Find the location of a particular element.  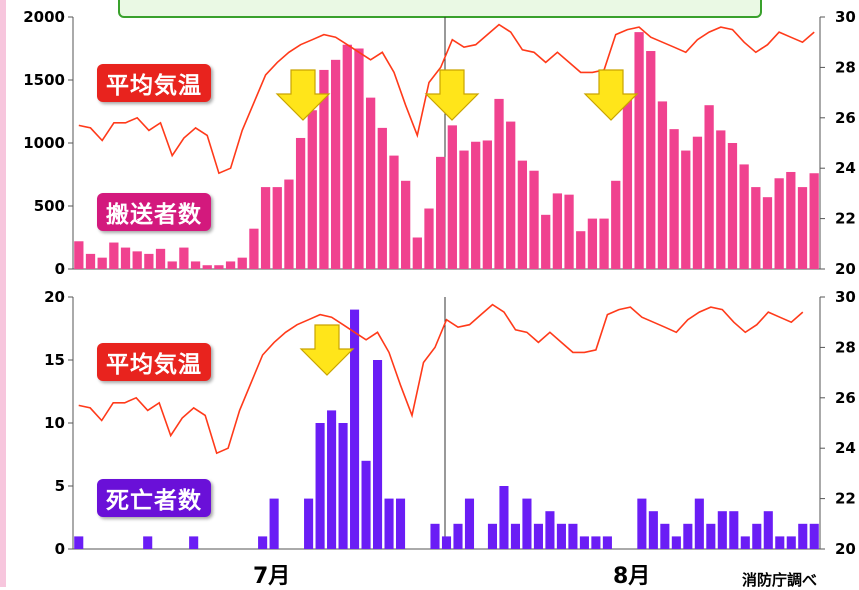

y-tick-label: 5 is located at coordinates (60, 486).